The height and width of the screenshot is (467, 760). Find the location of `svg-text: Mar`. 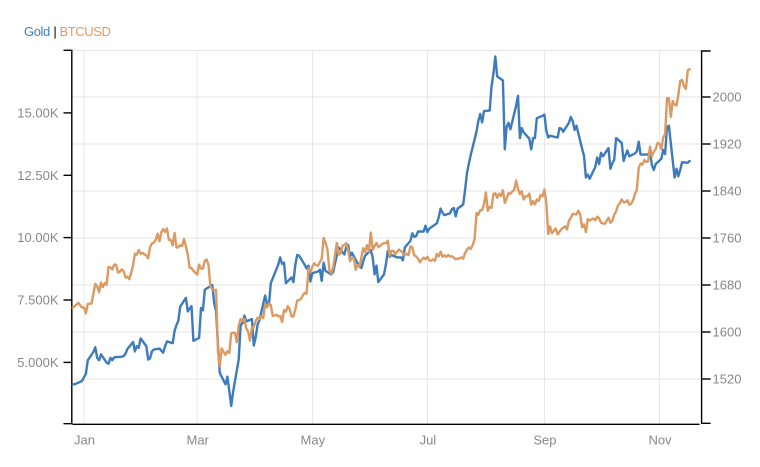

svg-text: Mar is located at coordinates (198, 439).